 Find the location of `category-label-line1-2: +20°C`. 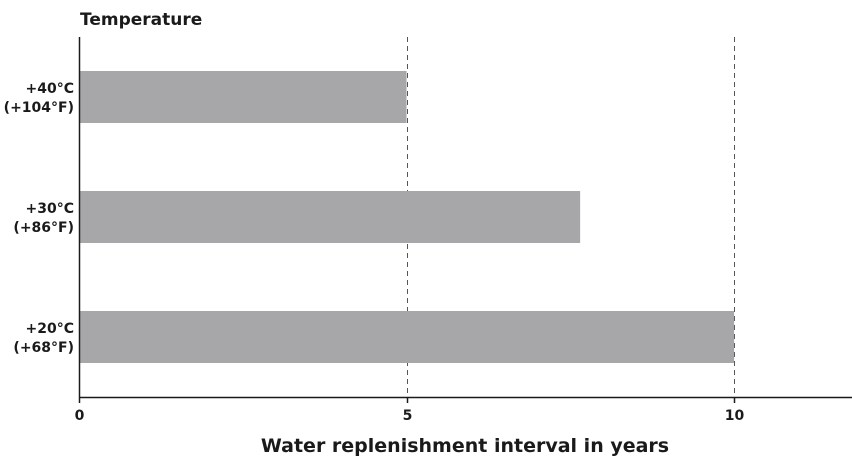

category-label-line1-2: +20°C is located at coordinates (50, 329).